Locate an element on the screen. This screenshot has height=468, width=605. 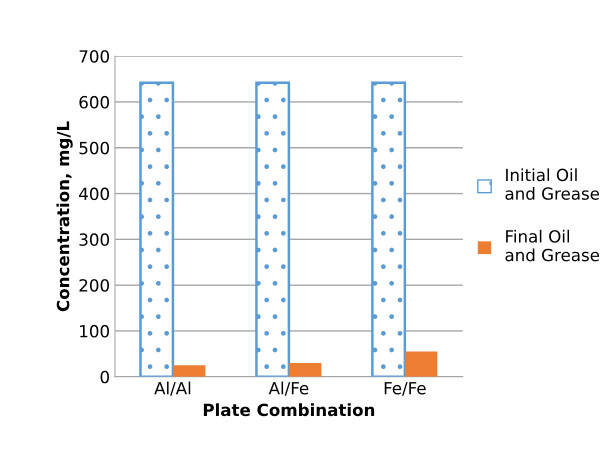
y-tick-label: 100 is located at coordinates (94, 331).